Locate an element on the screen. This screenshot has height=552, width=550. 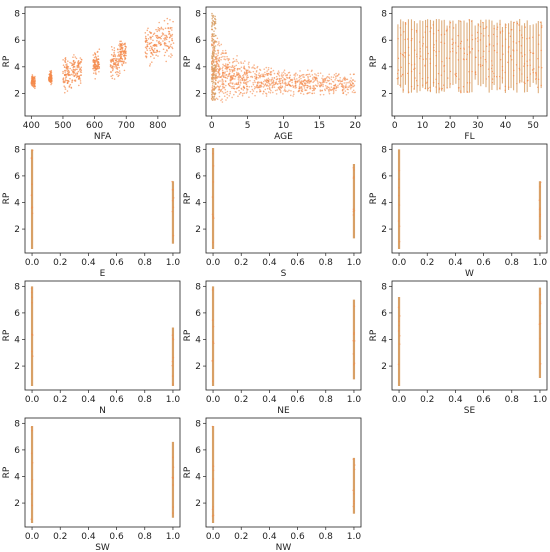
y-tick-label: 8 is located at coordinates (17, 15).